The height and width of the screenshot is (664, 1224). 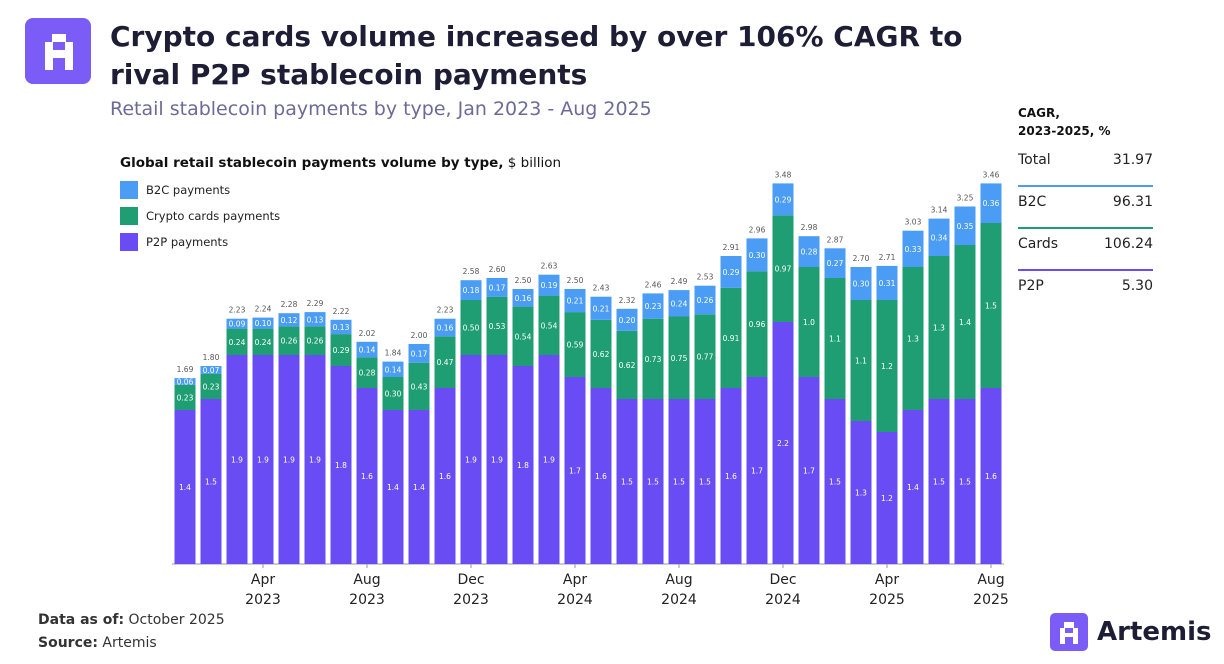 What do you see at coordinates (1038, 244) in the screenshot?
I see `cagr-row-label: Cards` at bounding box center [1038, 244].